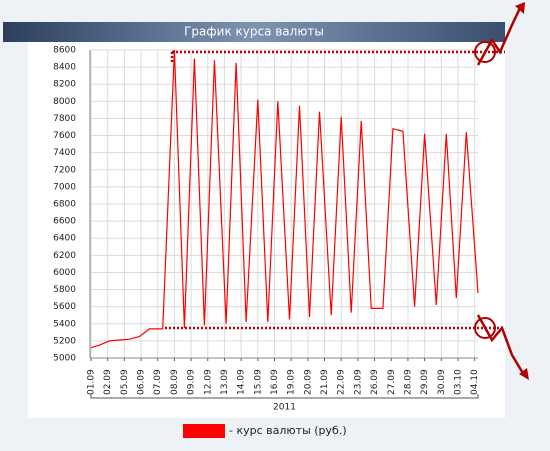 The width and height of the screenshot is (550, 451). What do you see at coordinates (64, 222) in the screenshot?
I see `y-tick-label: 6600` at bounding box center [64, 222].